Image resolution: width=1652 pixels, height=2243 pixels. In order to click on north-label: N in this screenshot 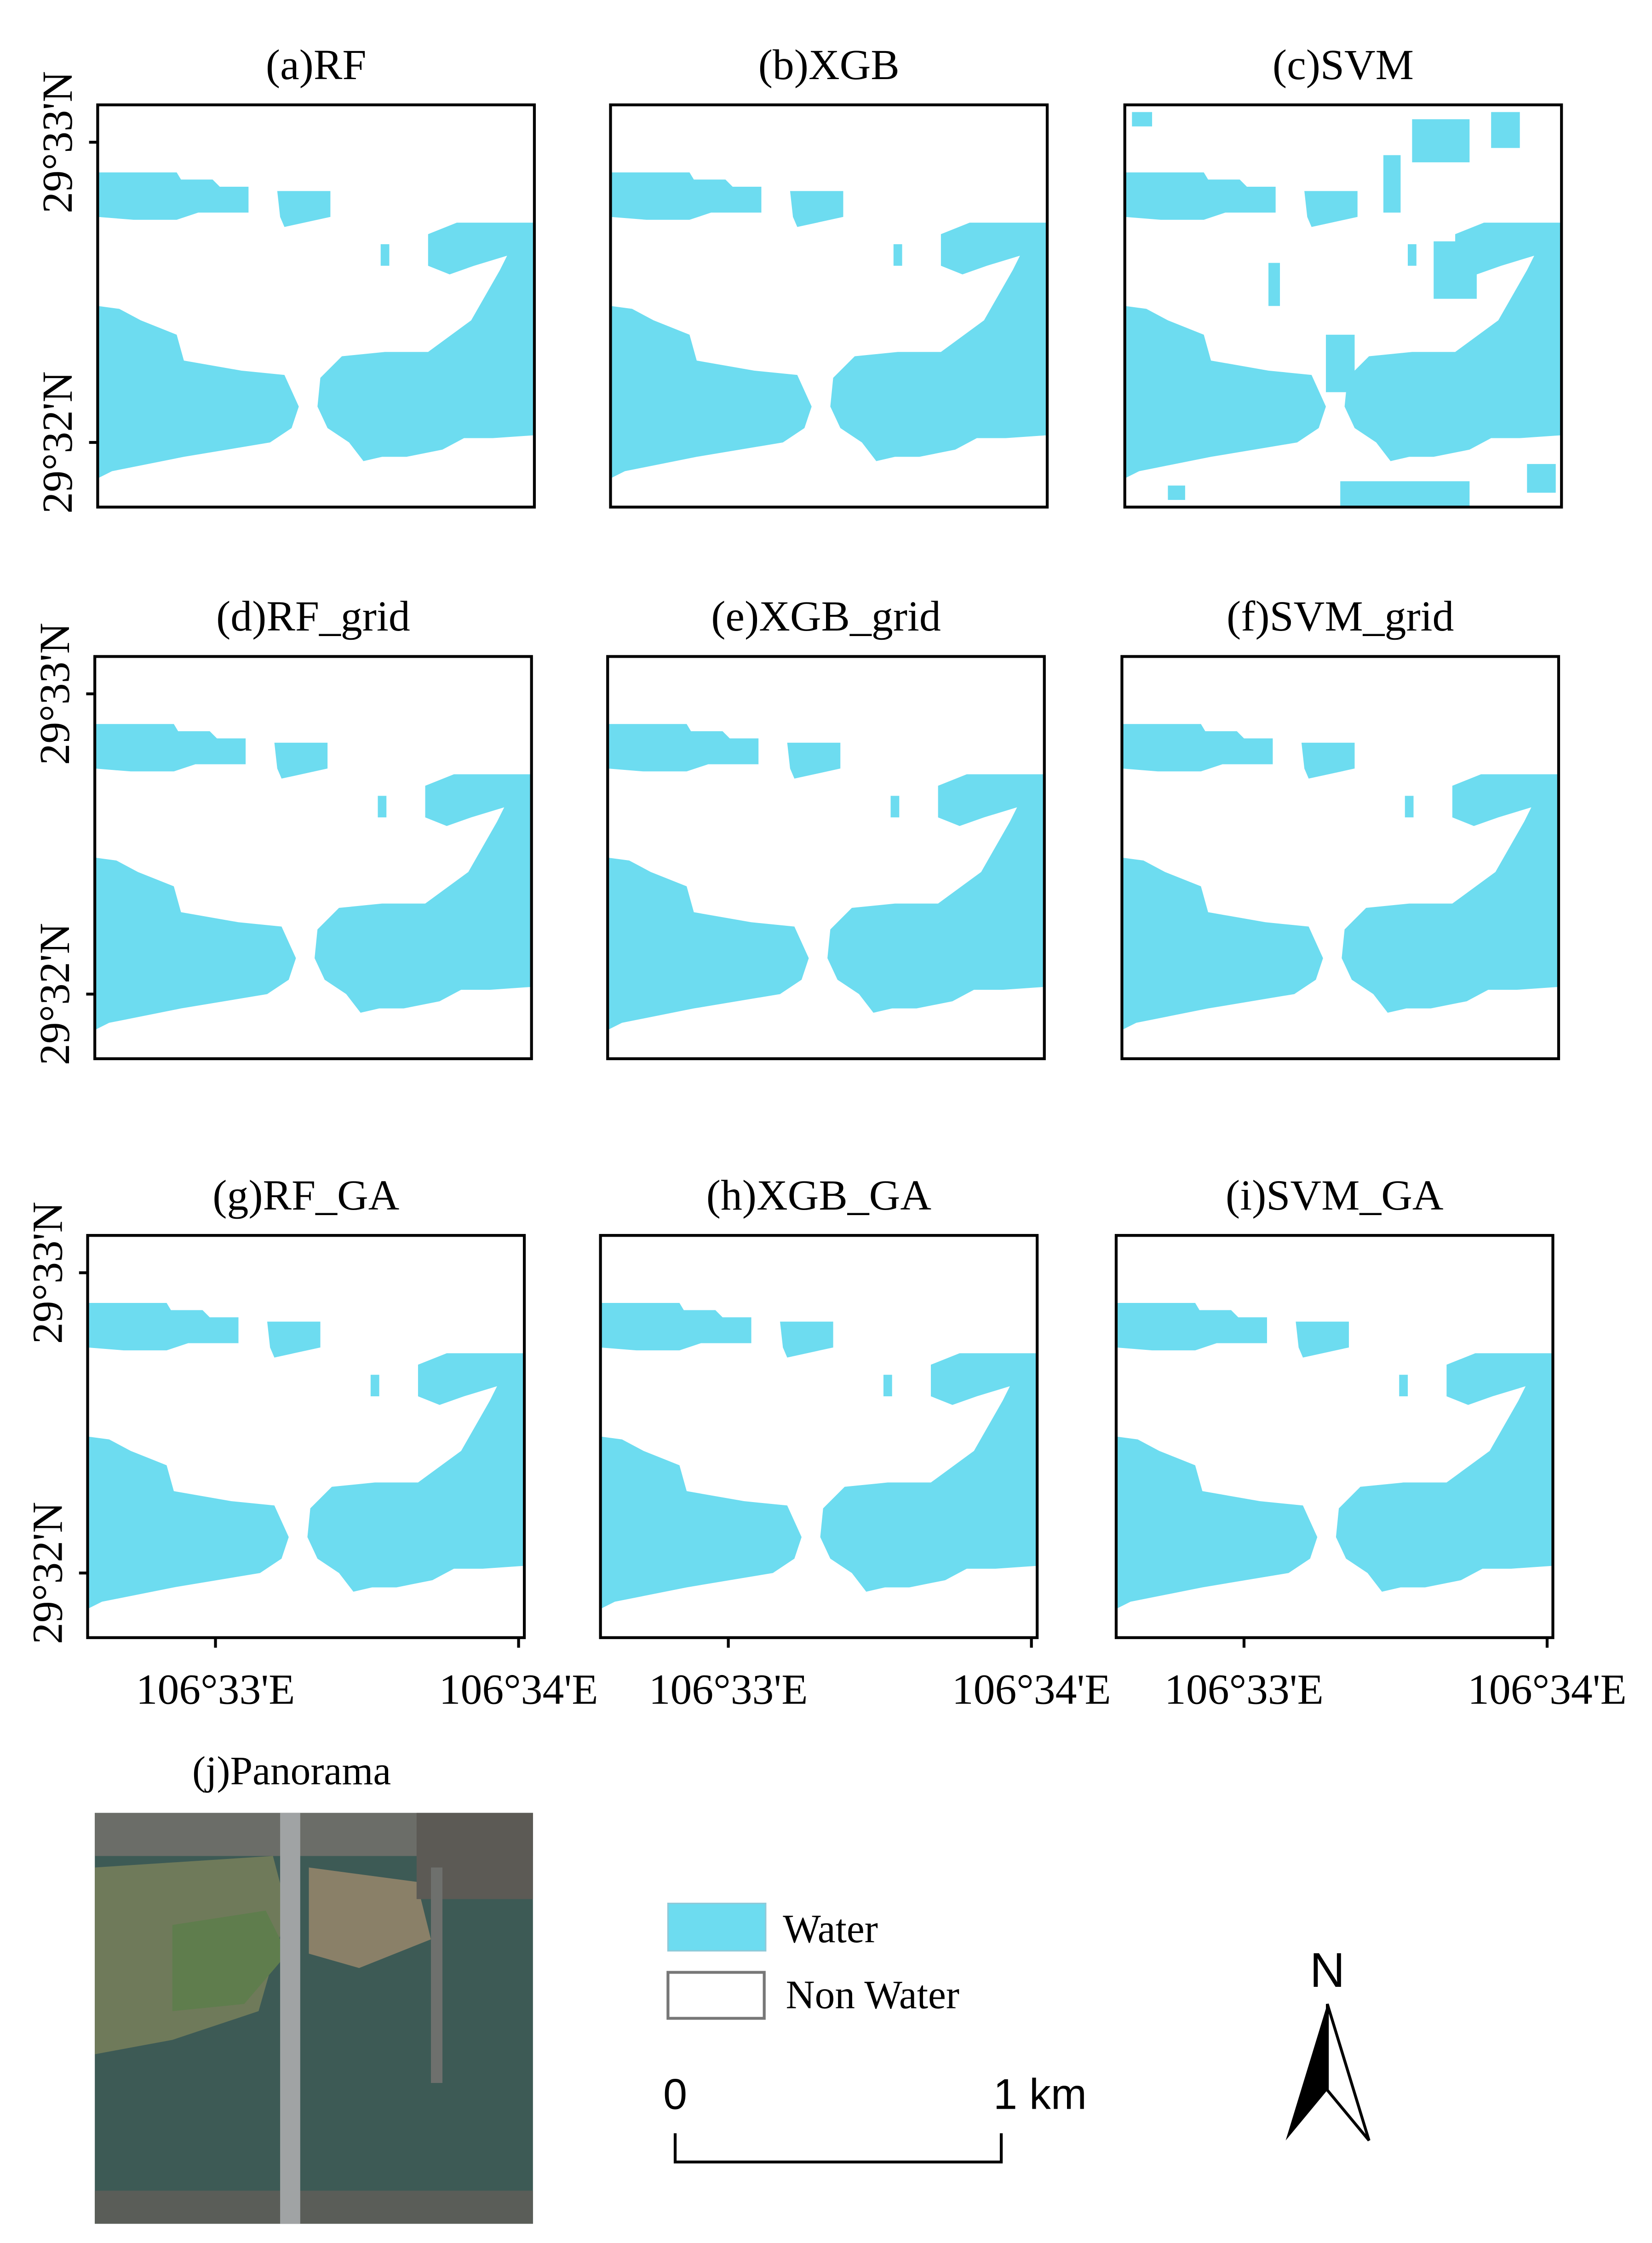, I will do `click(1327, 1970)`.